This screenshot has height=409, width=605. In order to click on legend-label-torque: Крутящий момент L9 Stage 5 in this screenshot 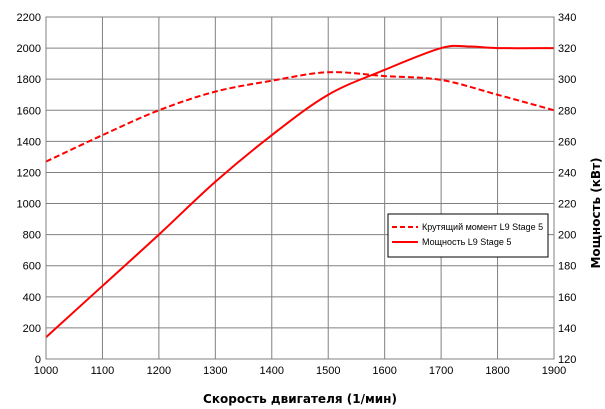, I will do `click(482, 227)`.